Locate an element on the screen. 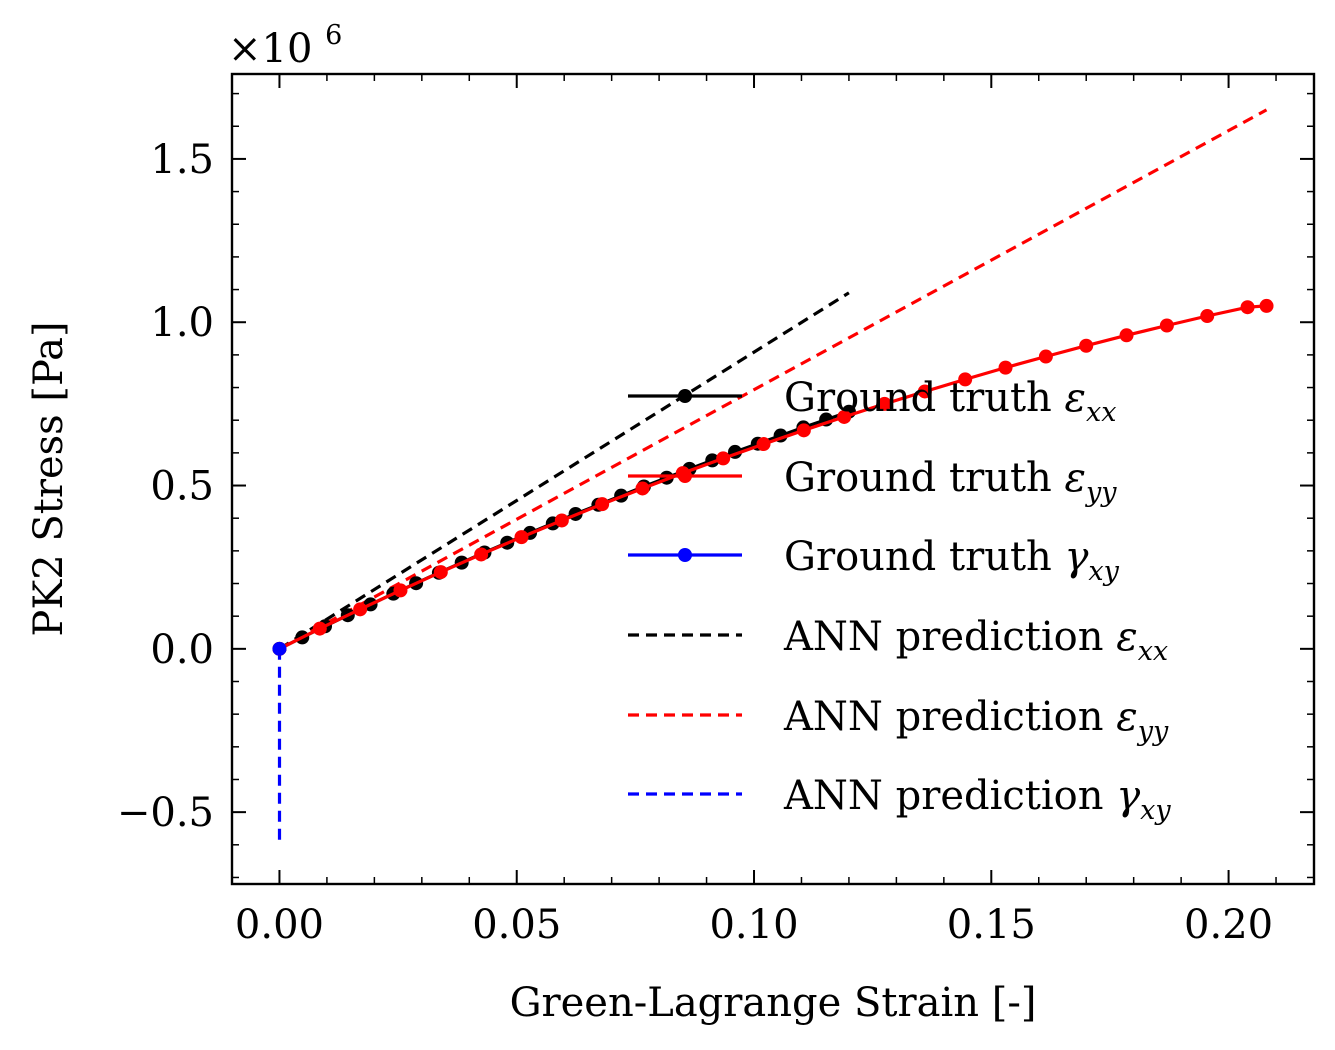  legend-label: Ground truth εxx is located at coordinates (950, 401).